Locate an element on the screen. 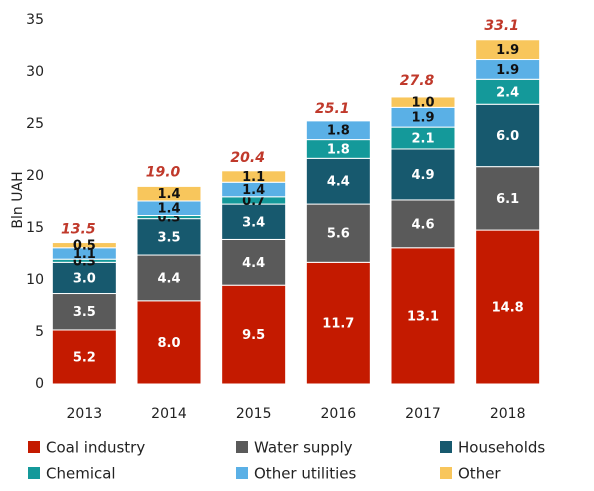 The image size is (594, 491). y-tick-label: 25 is located at coordinates (35, 124).